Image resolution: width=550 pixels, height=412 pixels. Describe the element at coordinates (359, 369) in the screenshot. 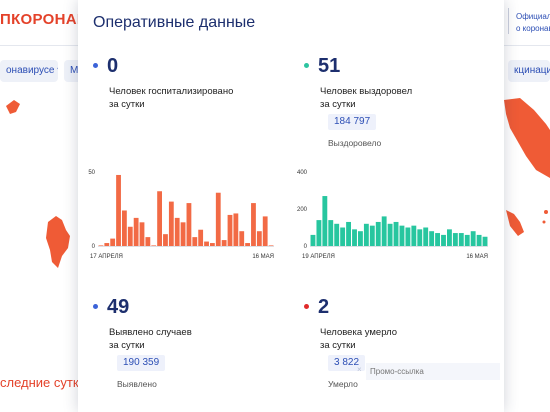

I see `close-icon: ×` at that location.